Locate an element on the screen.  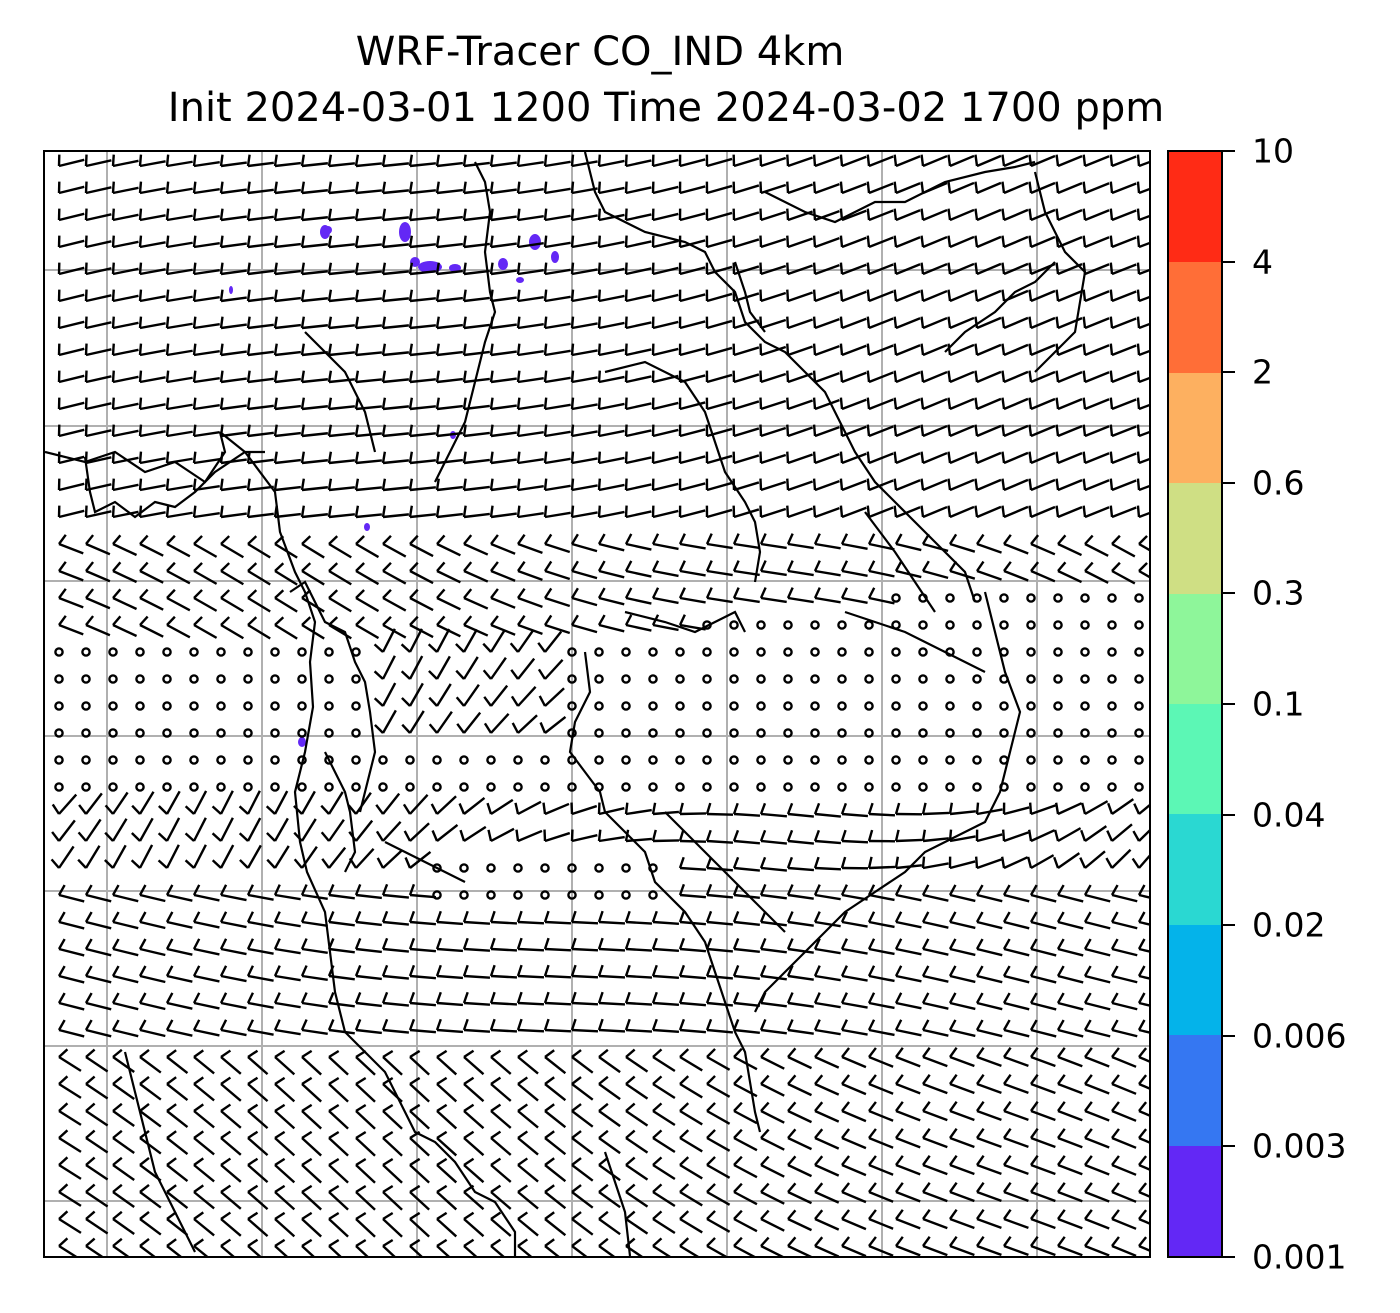
colorbar-tick is located at coordinates (1229, 925).